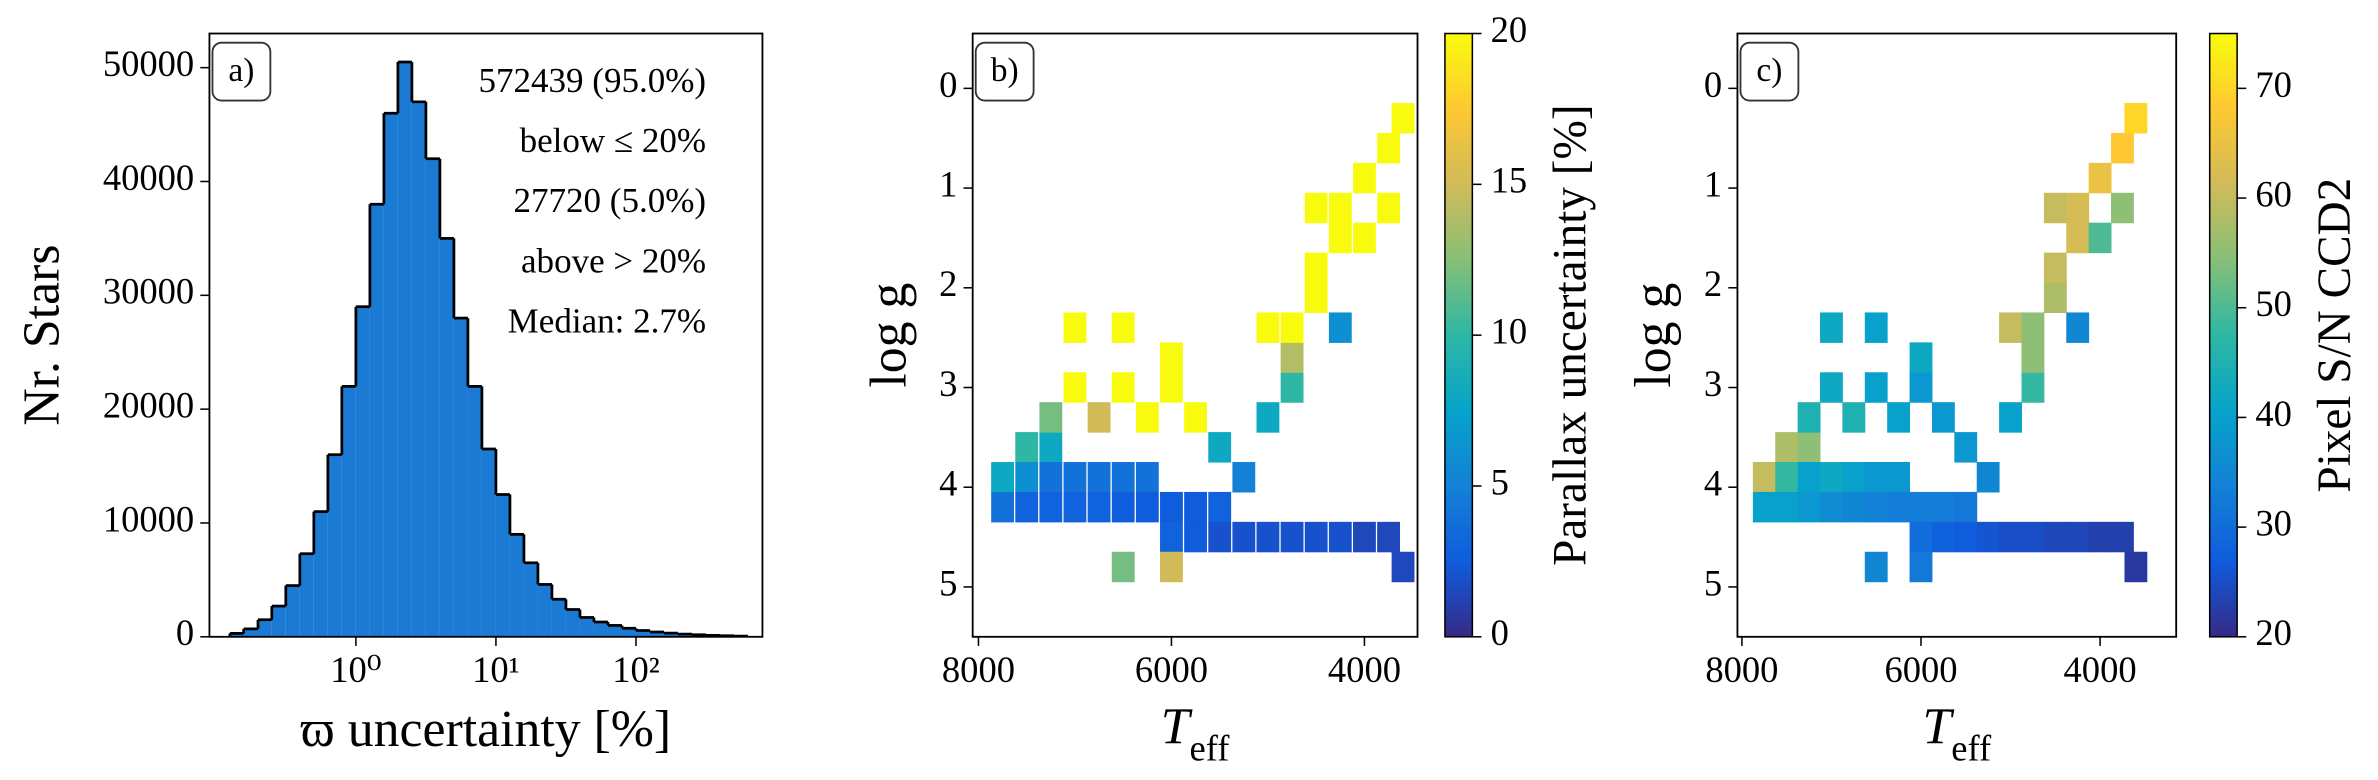 The height and width of the screenshot is (780, 2378). Describe the element at coordinates (613, 140) in the screenshot. I see `annotation: below ≤ 20%` at that location.